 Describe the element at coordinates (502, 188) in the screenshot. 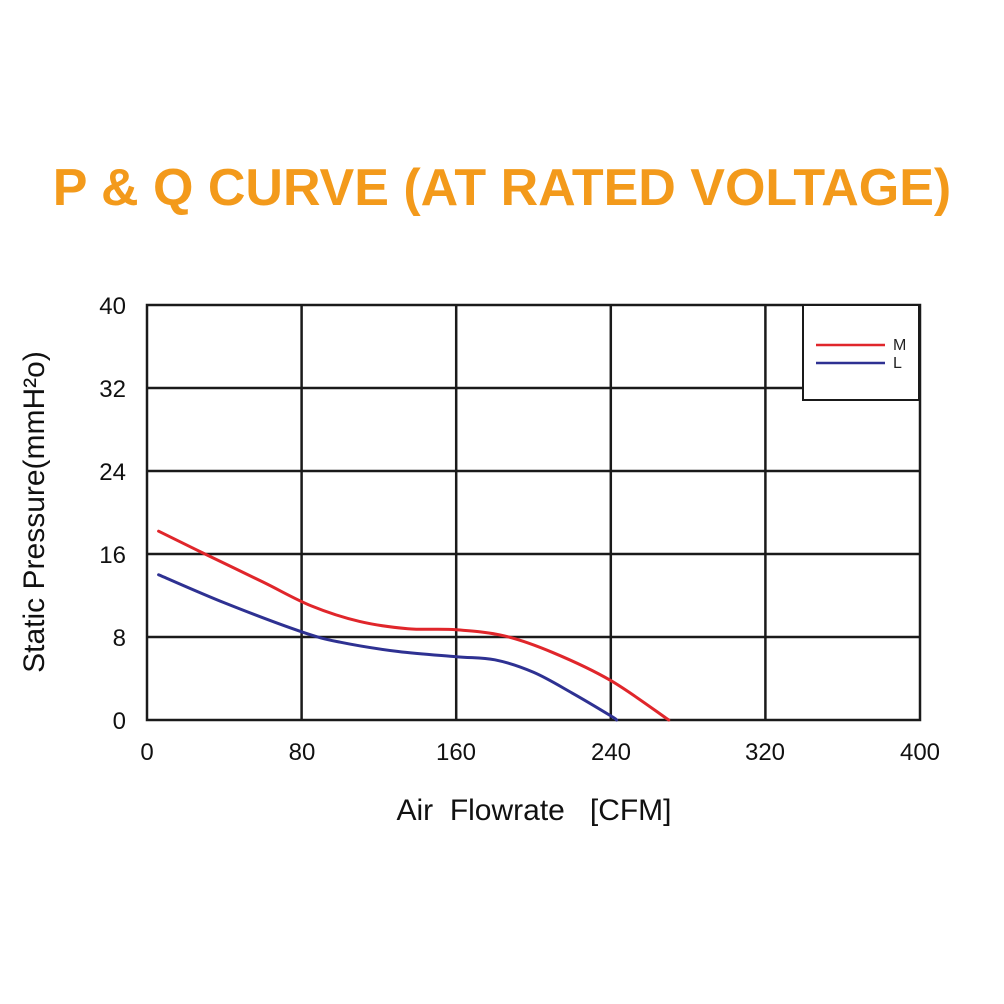

I see `chart-title: P & Q CURVE (AT RATED VOLTAGE)` at that location.